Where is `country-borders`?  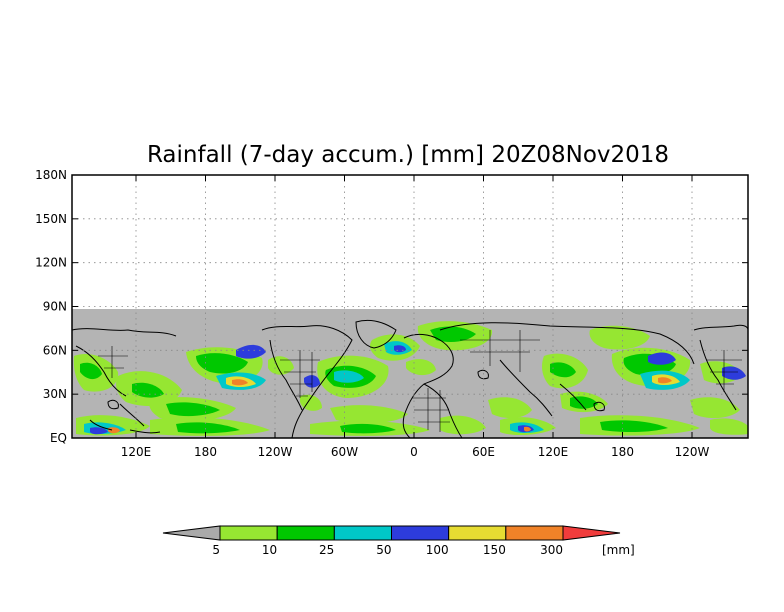
country-borders is located at coordinates (420, 381).